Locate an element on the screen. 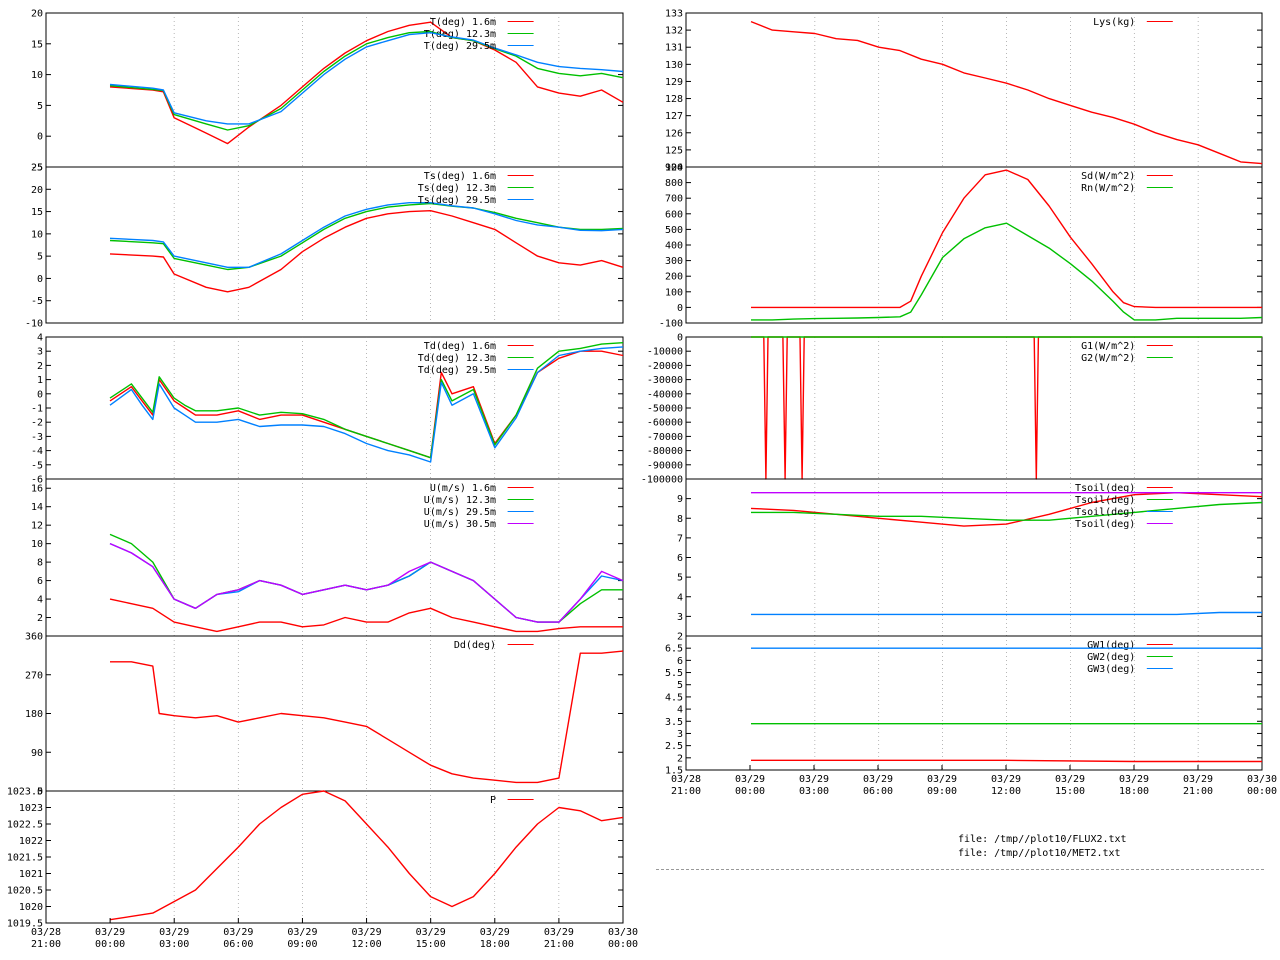 The height and width of the screenshot is (960, 1280). x-tick-date: 03/28 is located at coordinates (46, 932).